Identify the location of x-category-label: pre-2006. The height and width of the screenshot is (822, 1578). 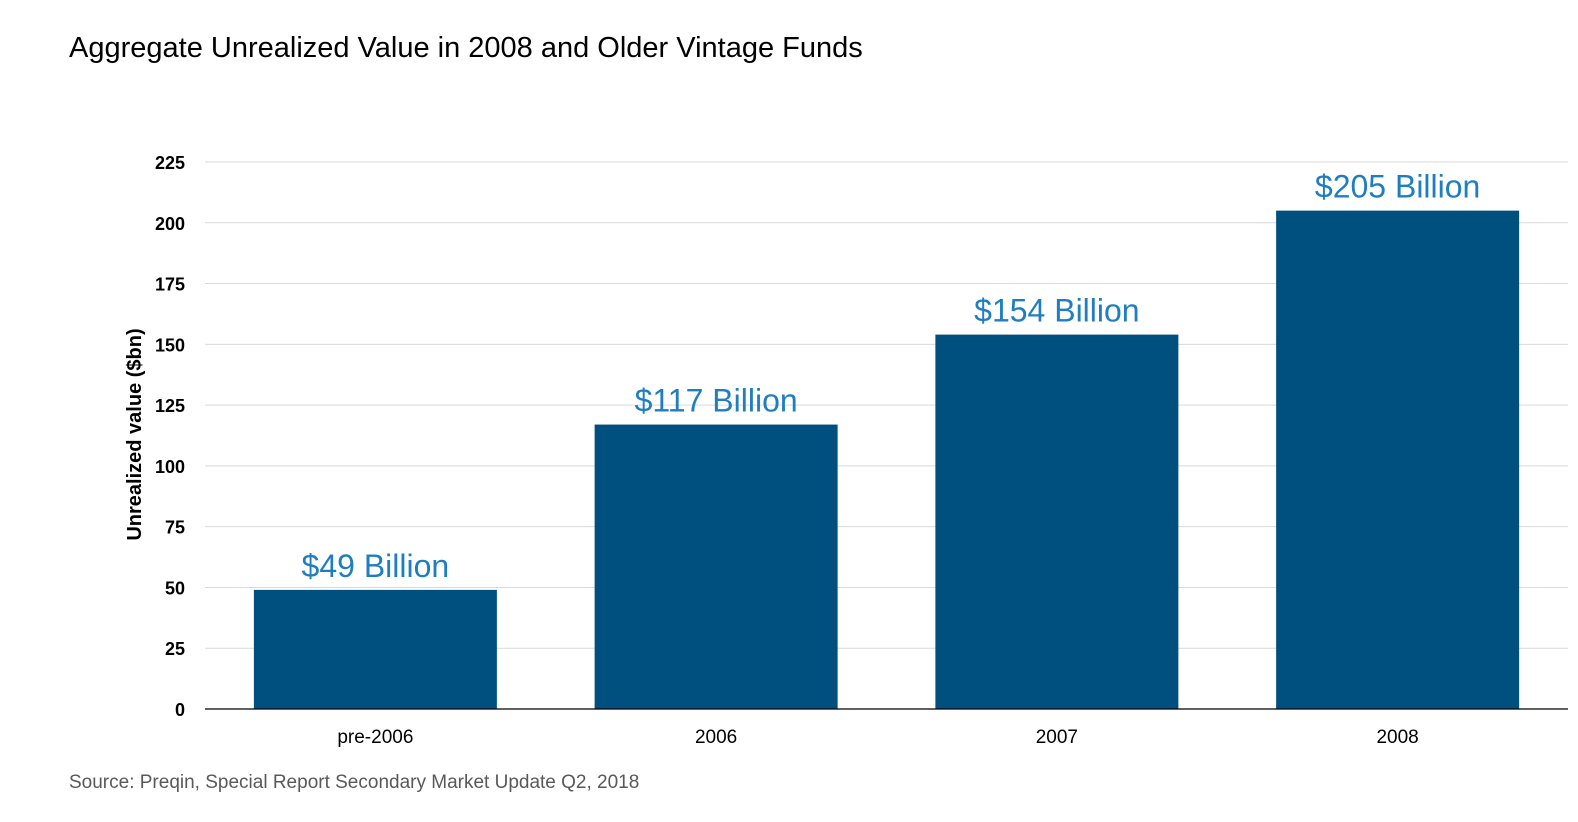
(375, 737).